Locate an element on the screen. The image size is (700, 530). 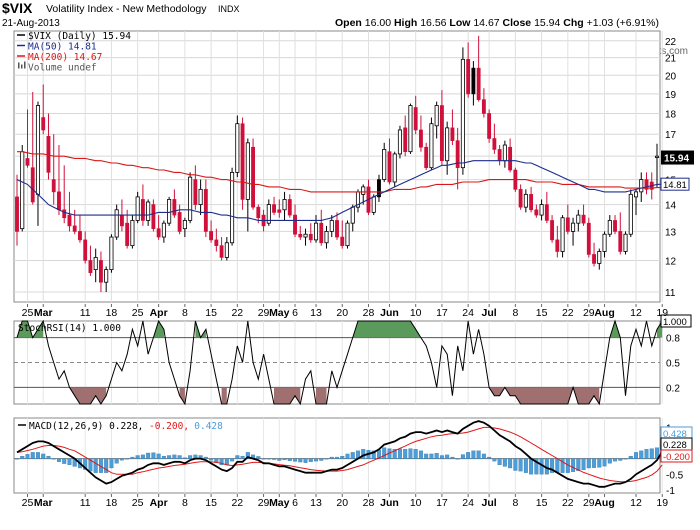
ma50-tag is located at coordinates (675, 184).